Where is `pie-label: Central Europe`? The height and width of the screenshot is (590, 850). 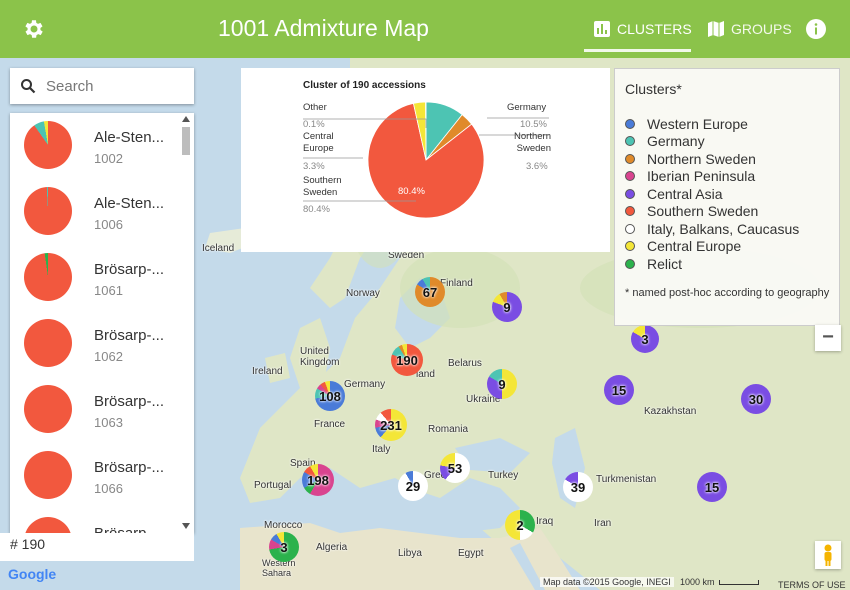
pie-label: Central Europe is located at coordinates (318, 142).